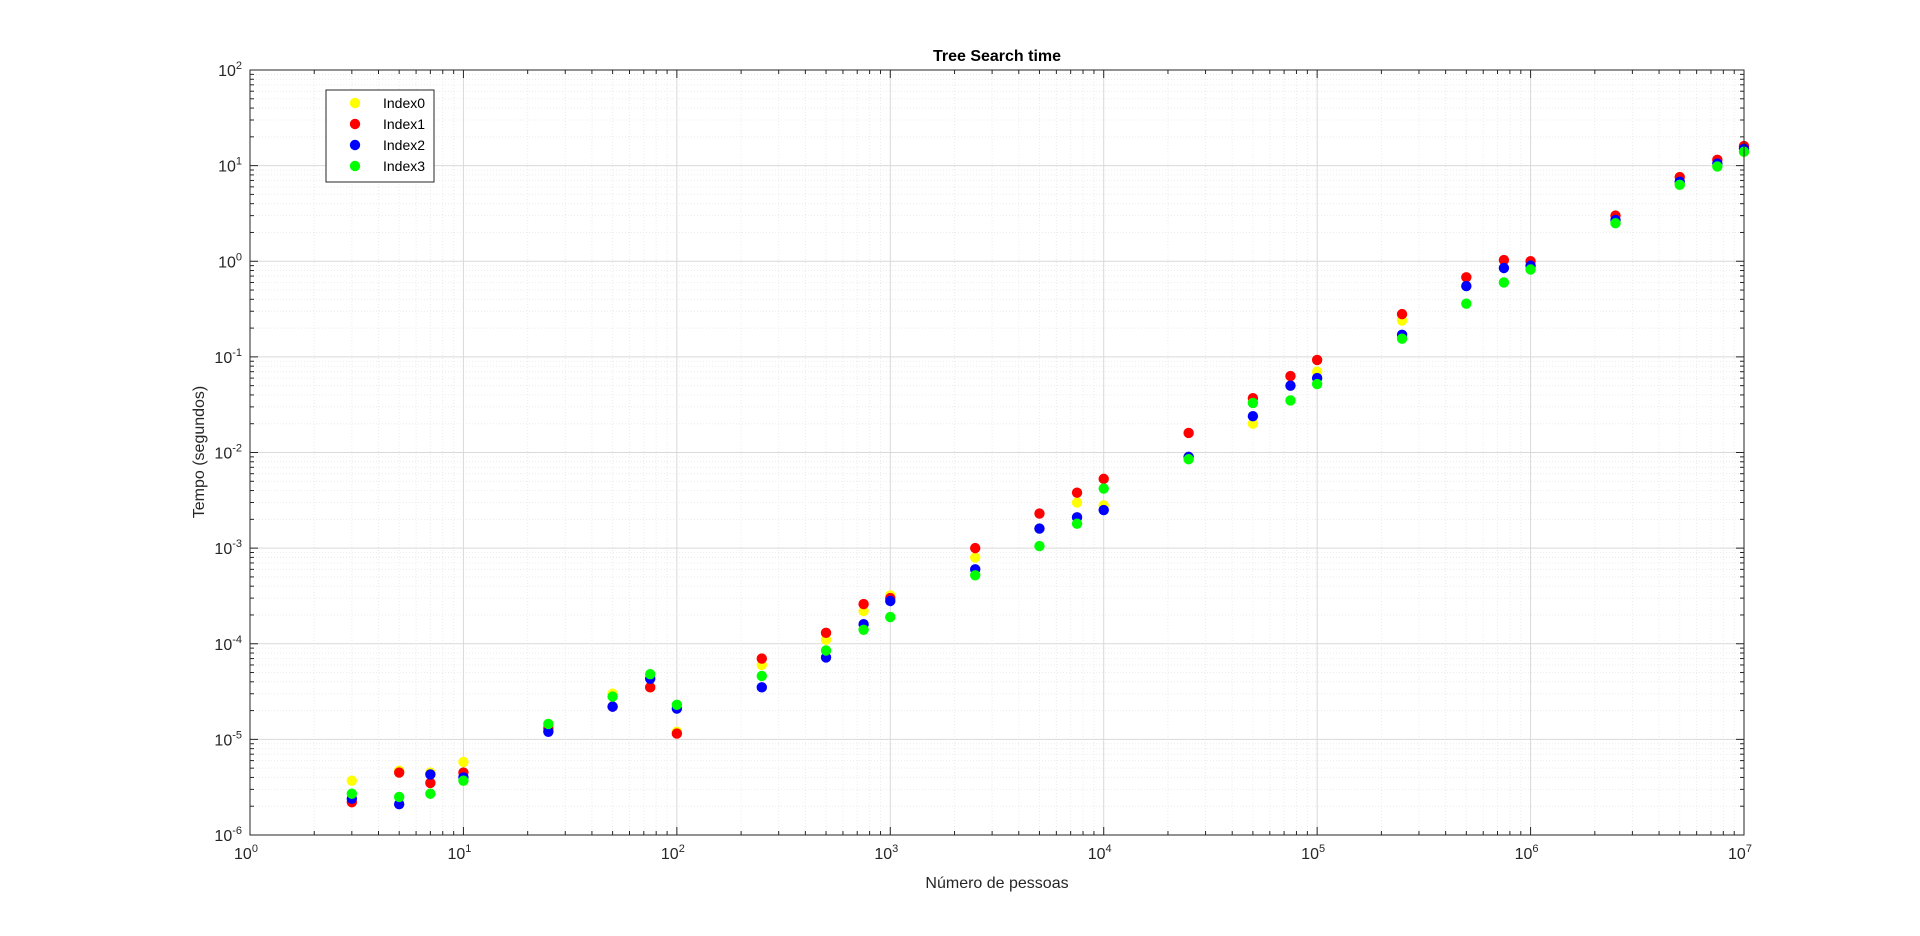  What do you see at coordinates (996, 883) in the screenshot?
I see `x-axis-label: Número de pessoas` at bounding box center [996, 883].